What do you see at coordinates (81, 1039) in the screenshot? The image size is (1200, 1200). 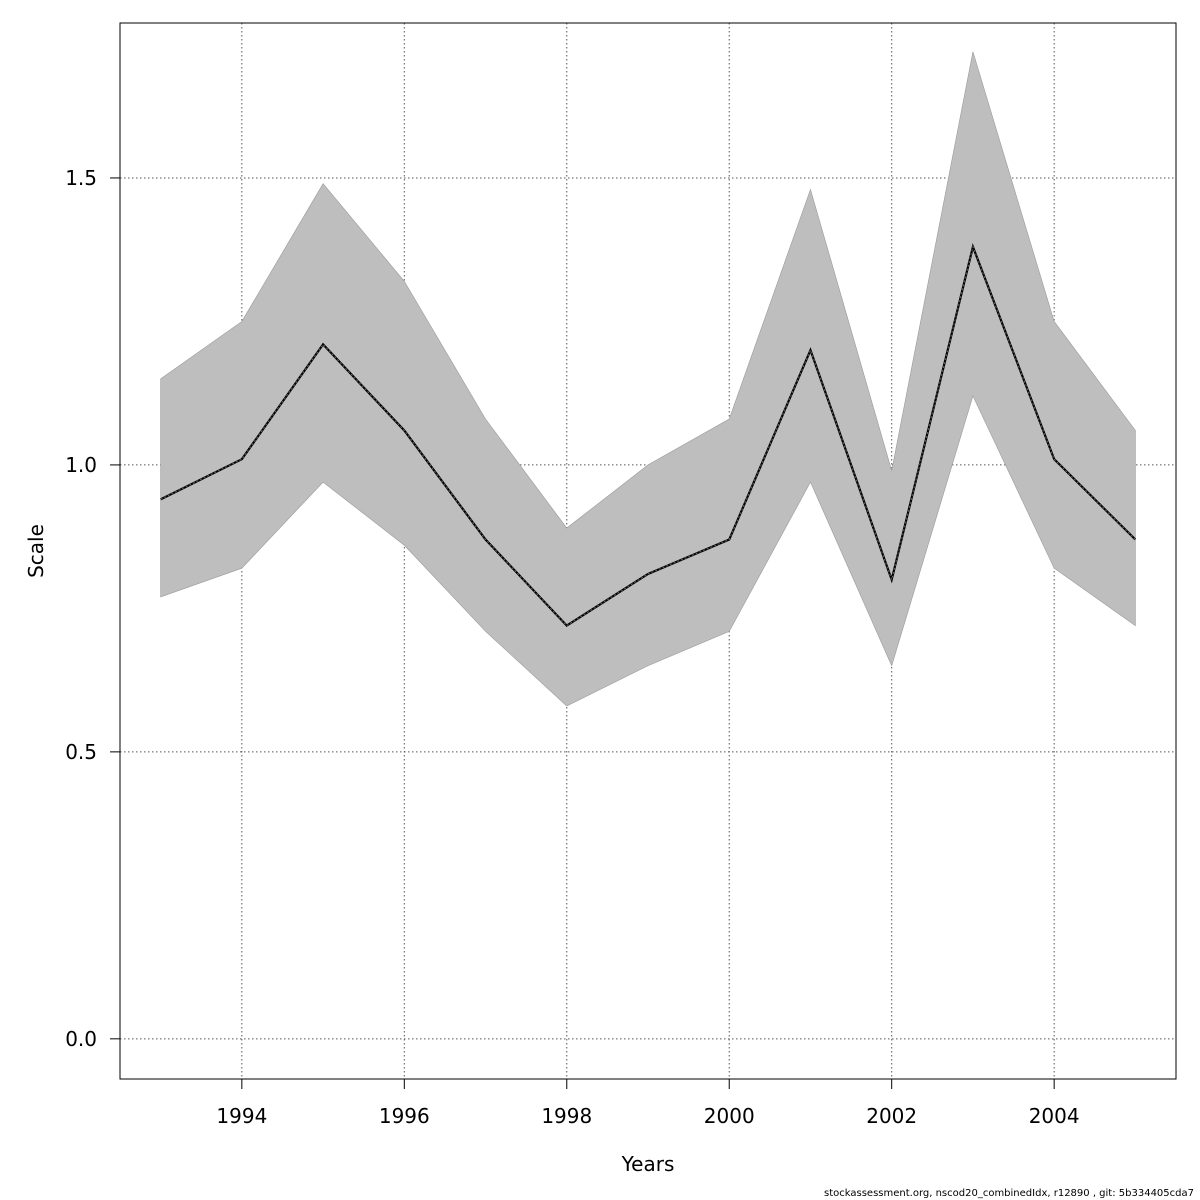 I see `y-tick-label: 0.0` at bounding box center [81, 1039].